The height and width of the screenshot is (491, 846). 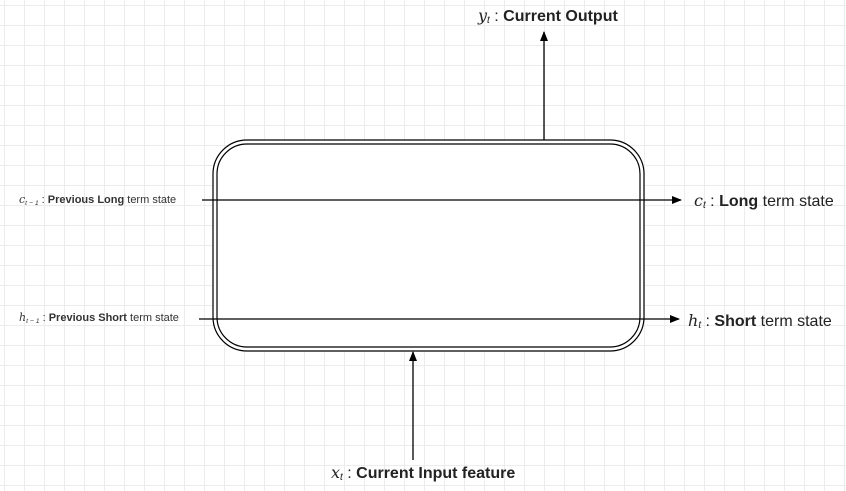 I want to click on short-symbol: h, so click(x=693, y=320).